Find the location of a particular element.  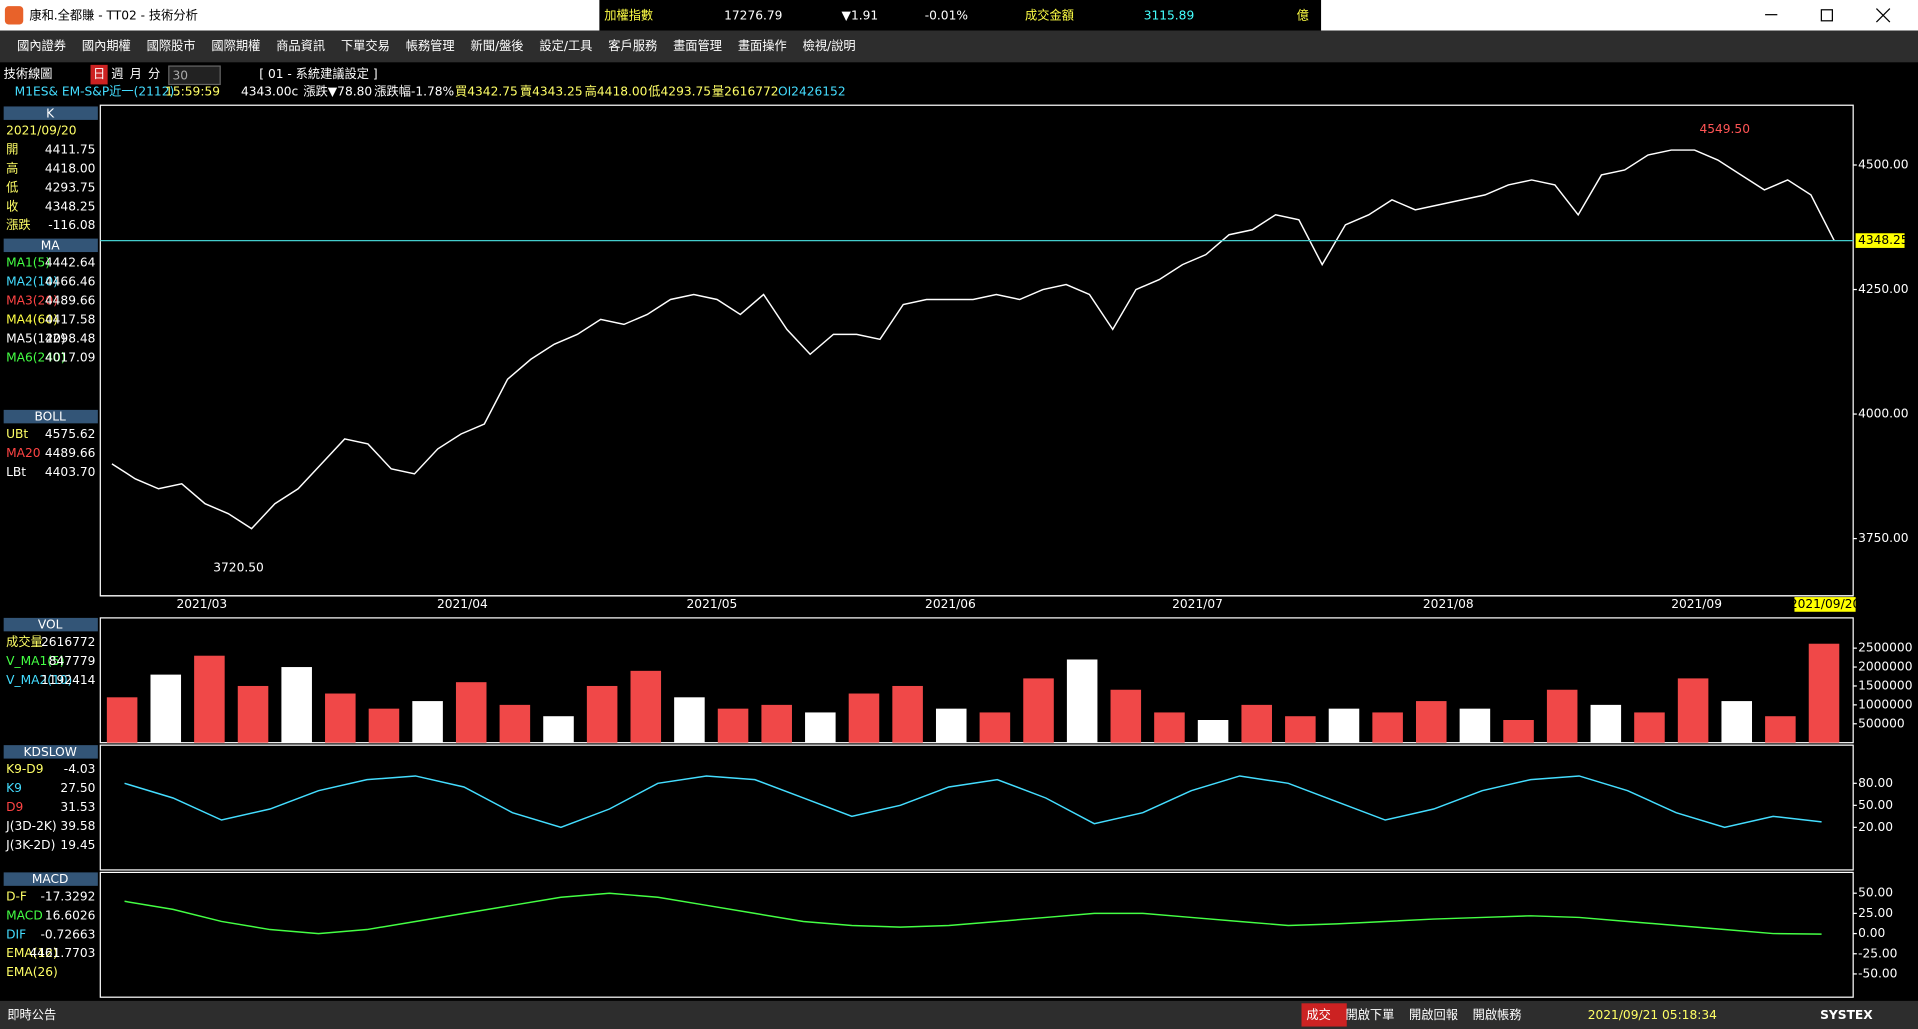

status-button: 開啟下單 is located at coordinates (1370, 1014).